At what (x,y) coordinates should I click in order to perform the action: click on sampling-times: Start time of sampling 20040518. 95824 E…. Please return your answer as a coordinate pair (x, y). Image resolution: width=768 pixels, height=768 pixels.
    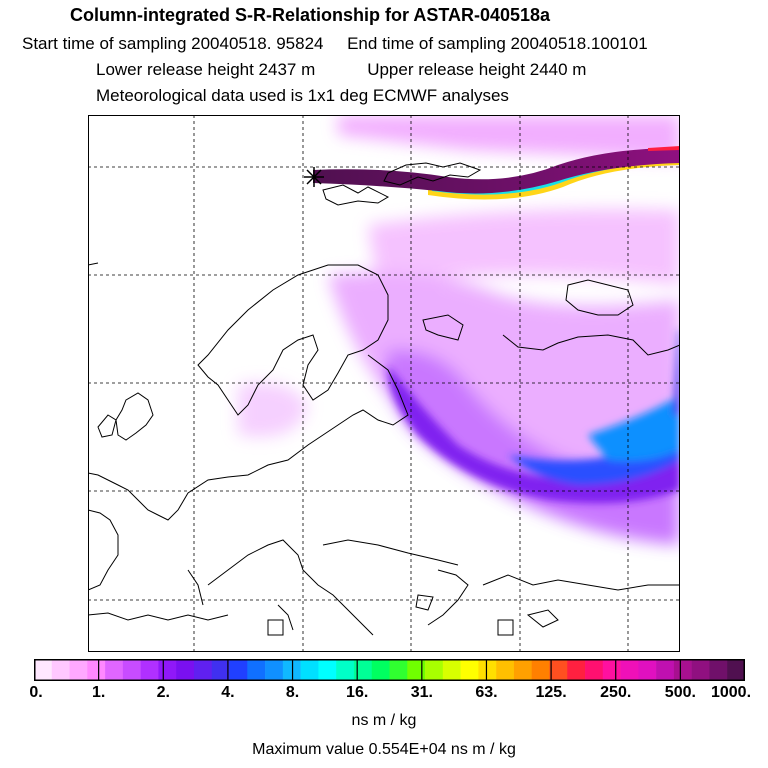
    Looking at the image, I should click on (335, 43).